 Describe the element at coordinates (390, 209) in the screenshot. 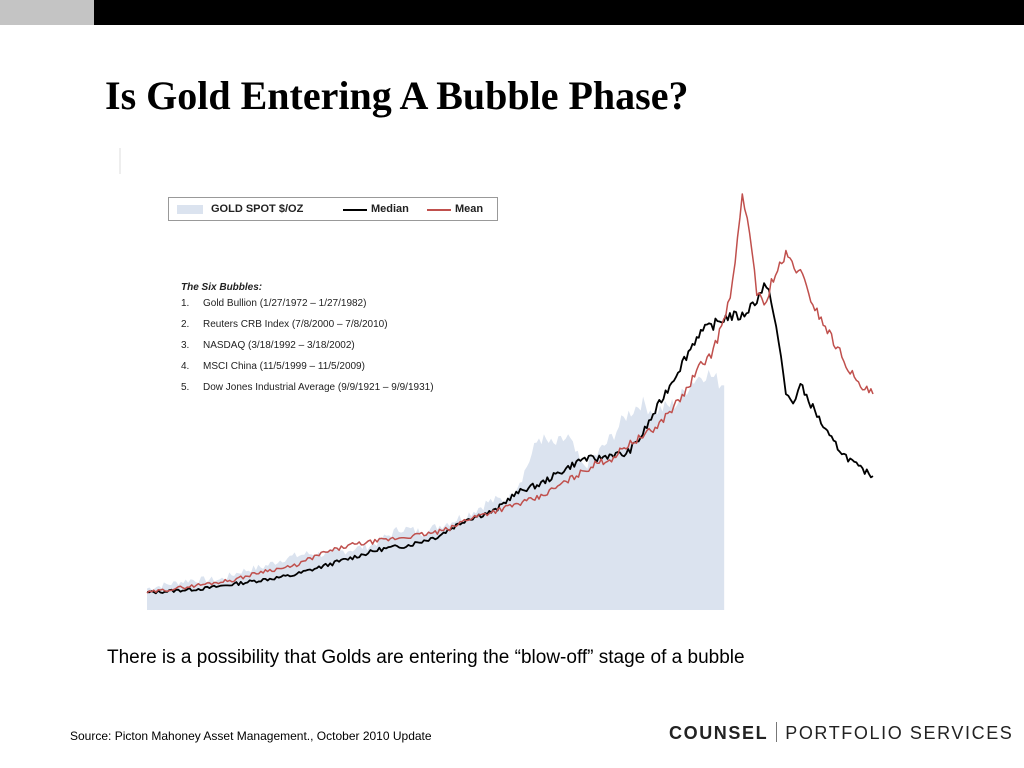

I see `legend-label-median: Median` at that location.